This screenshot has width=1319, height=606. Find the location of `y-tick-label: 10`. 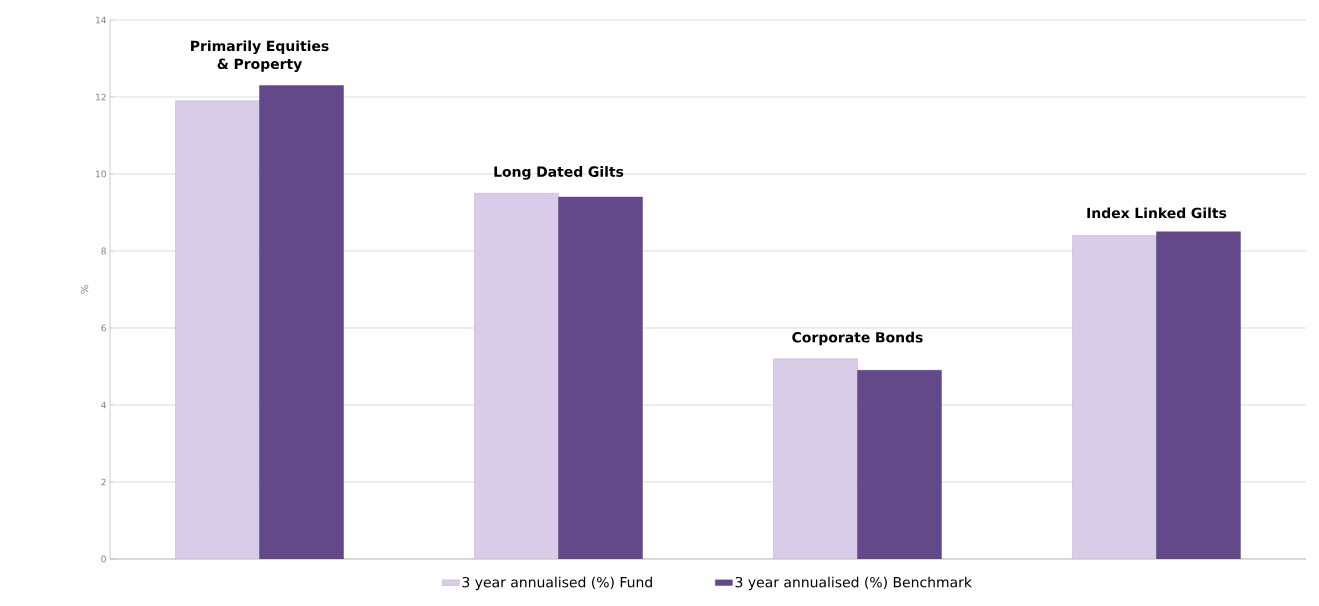

y-tick-label: 10 is located at coordinates (101, 174).